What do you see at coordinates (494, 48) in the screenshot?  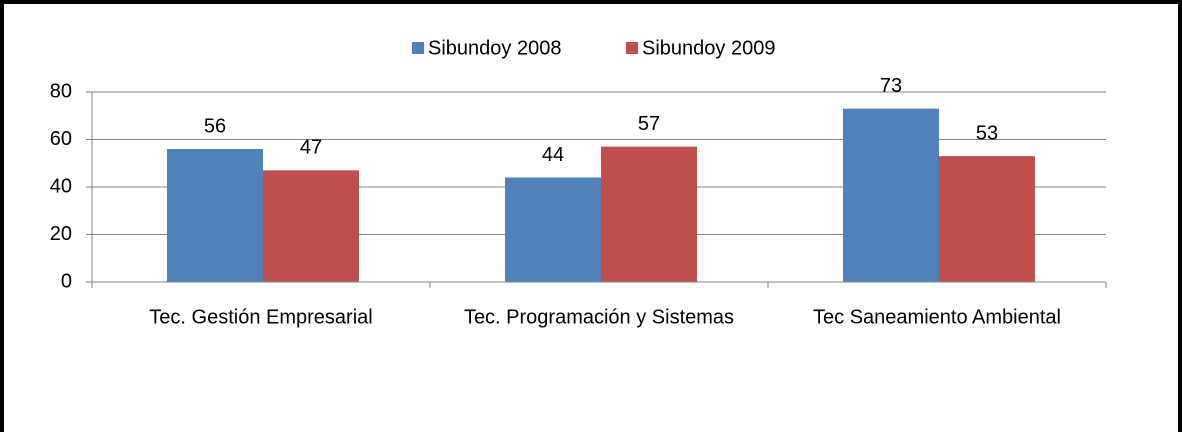 I see `legend-label: Sibundoy 2008` at bounding box center [494, 48].